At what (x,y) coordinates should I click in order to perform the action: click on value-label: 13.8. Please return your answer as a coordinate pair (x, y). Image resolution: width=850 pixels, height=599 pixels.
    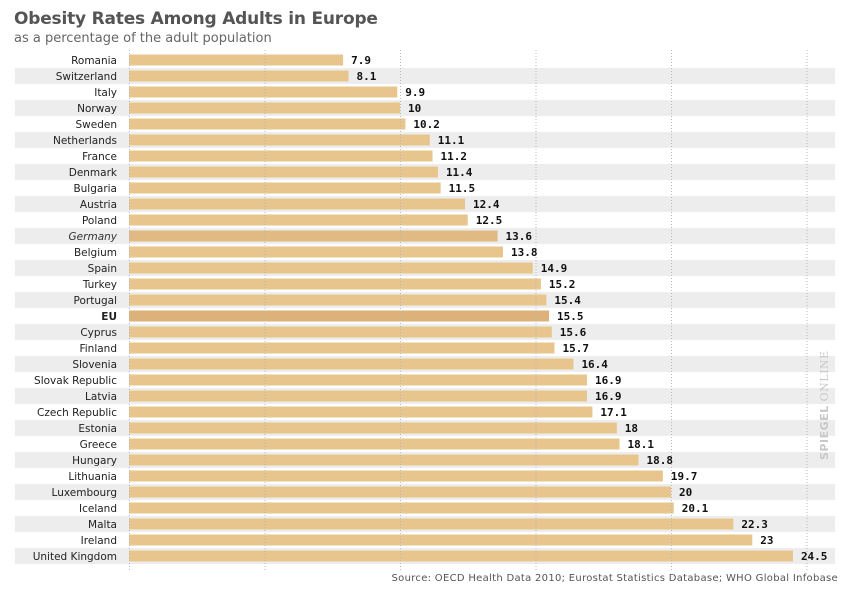
    Looking at the image, I should click on (524, 252).